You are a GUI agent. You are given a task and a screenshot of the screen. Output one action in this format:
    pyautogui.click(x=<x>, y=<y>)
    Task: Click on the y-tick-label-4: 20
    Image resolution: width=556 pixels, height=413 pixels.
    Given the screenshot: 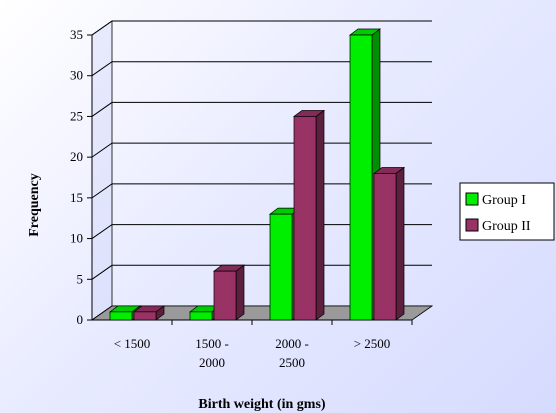 What is the action you would take?
    pyautogui.click(x=76, y=156)
    